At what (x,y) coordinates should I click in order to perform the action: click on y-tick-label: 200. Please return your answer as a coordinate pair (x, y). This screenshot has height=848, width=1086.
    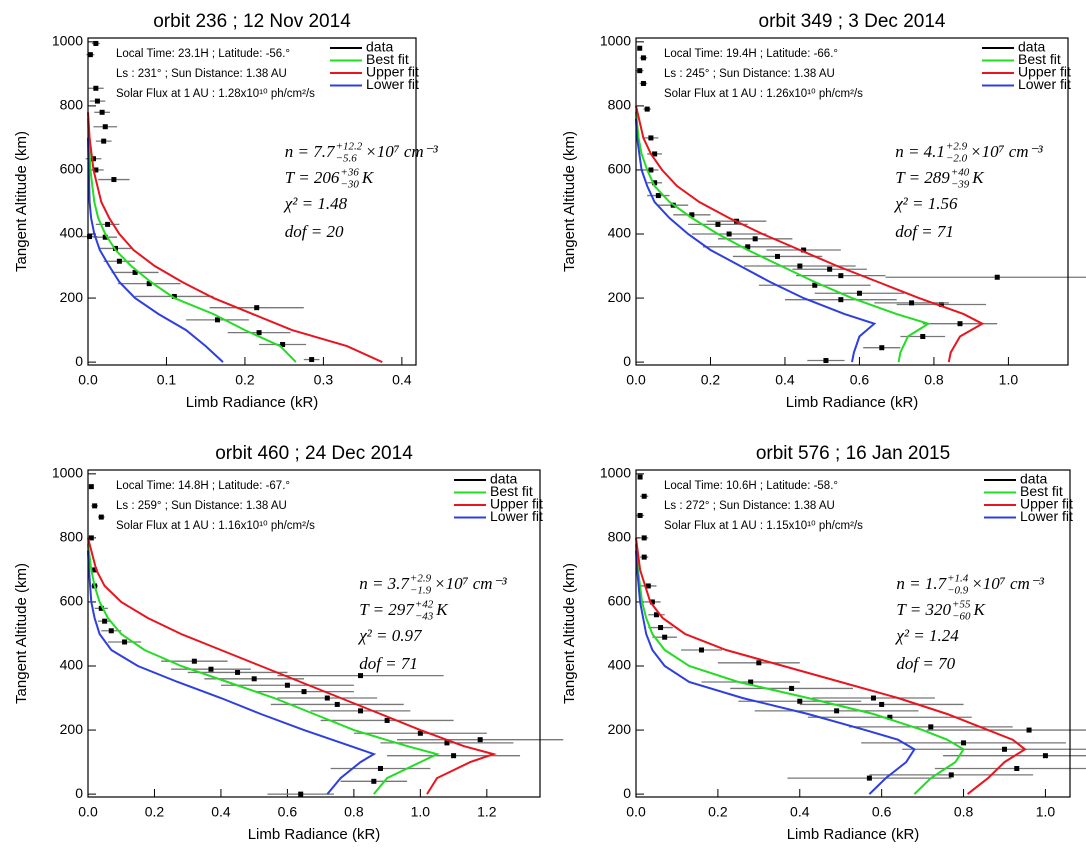
    Looking at the image, I should click on (620, 297).